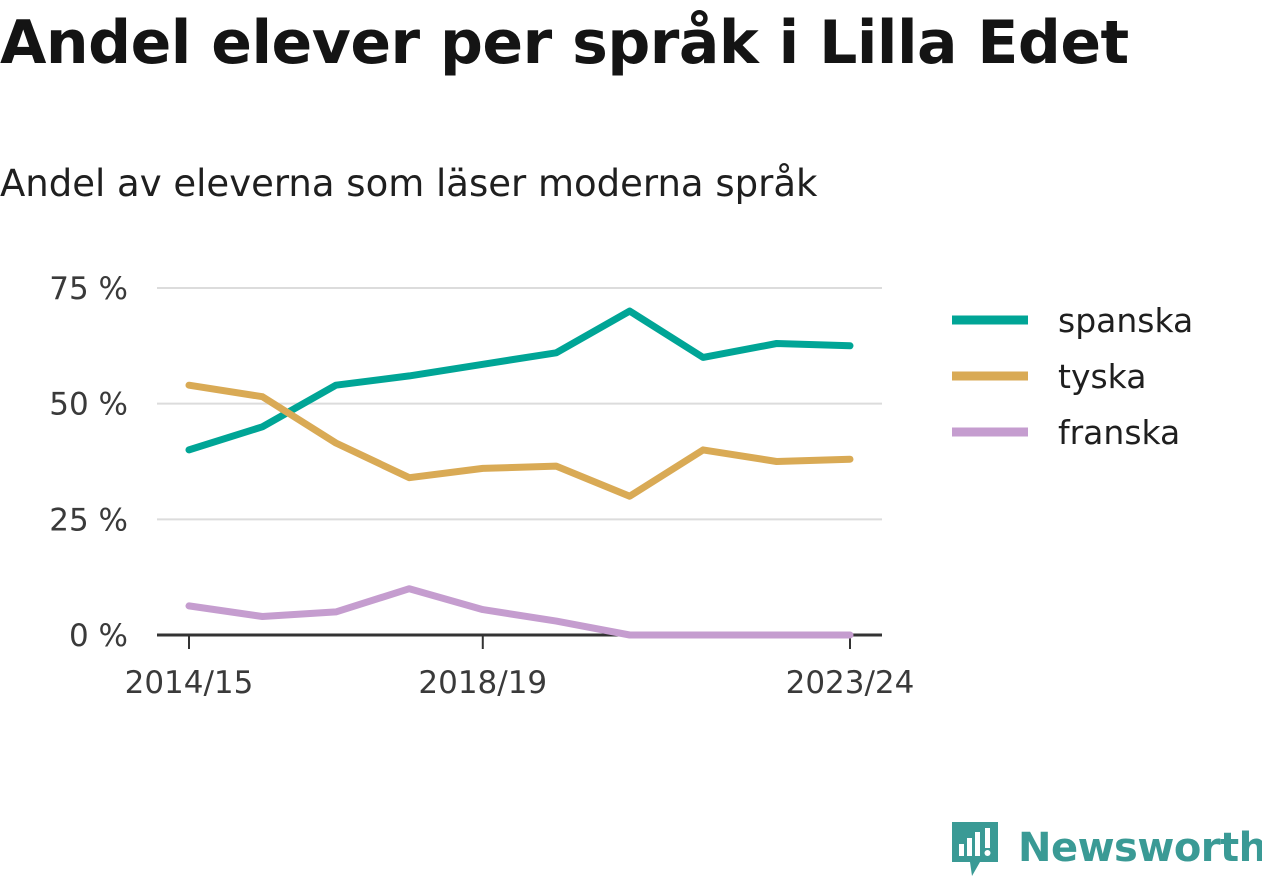 This screenshot has width=1262, height=879. What do you see at coordinates (1125, 320) in the screenshot?
I see `legend-label-spanska: spanska` at bounding box center [1125, 320].